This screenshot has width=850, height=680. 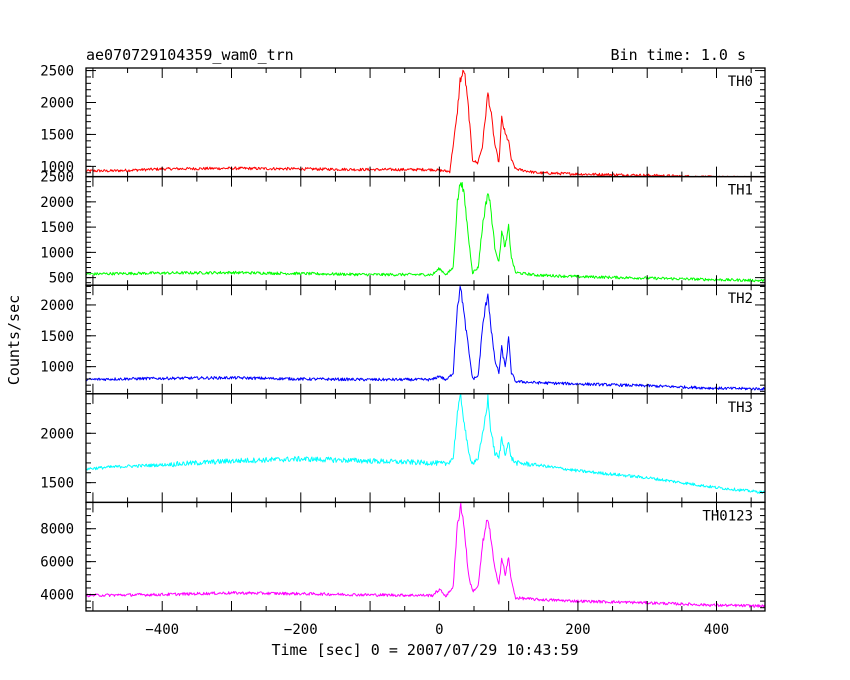 I want to click on series-line-th1, so click(x=425, y=232).